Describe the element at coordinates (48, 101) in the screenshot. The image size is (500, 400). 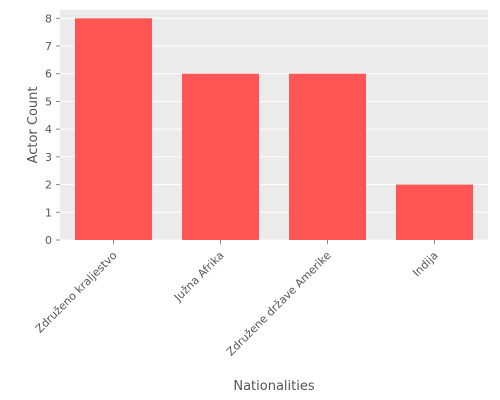
I see `y-tick-label: 5` at that location.